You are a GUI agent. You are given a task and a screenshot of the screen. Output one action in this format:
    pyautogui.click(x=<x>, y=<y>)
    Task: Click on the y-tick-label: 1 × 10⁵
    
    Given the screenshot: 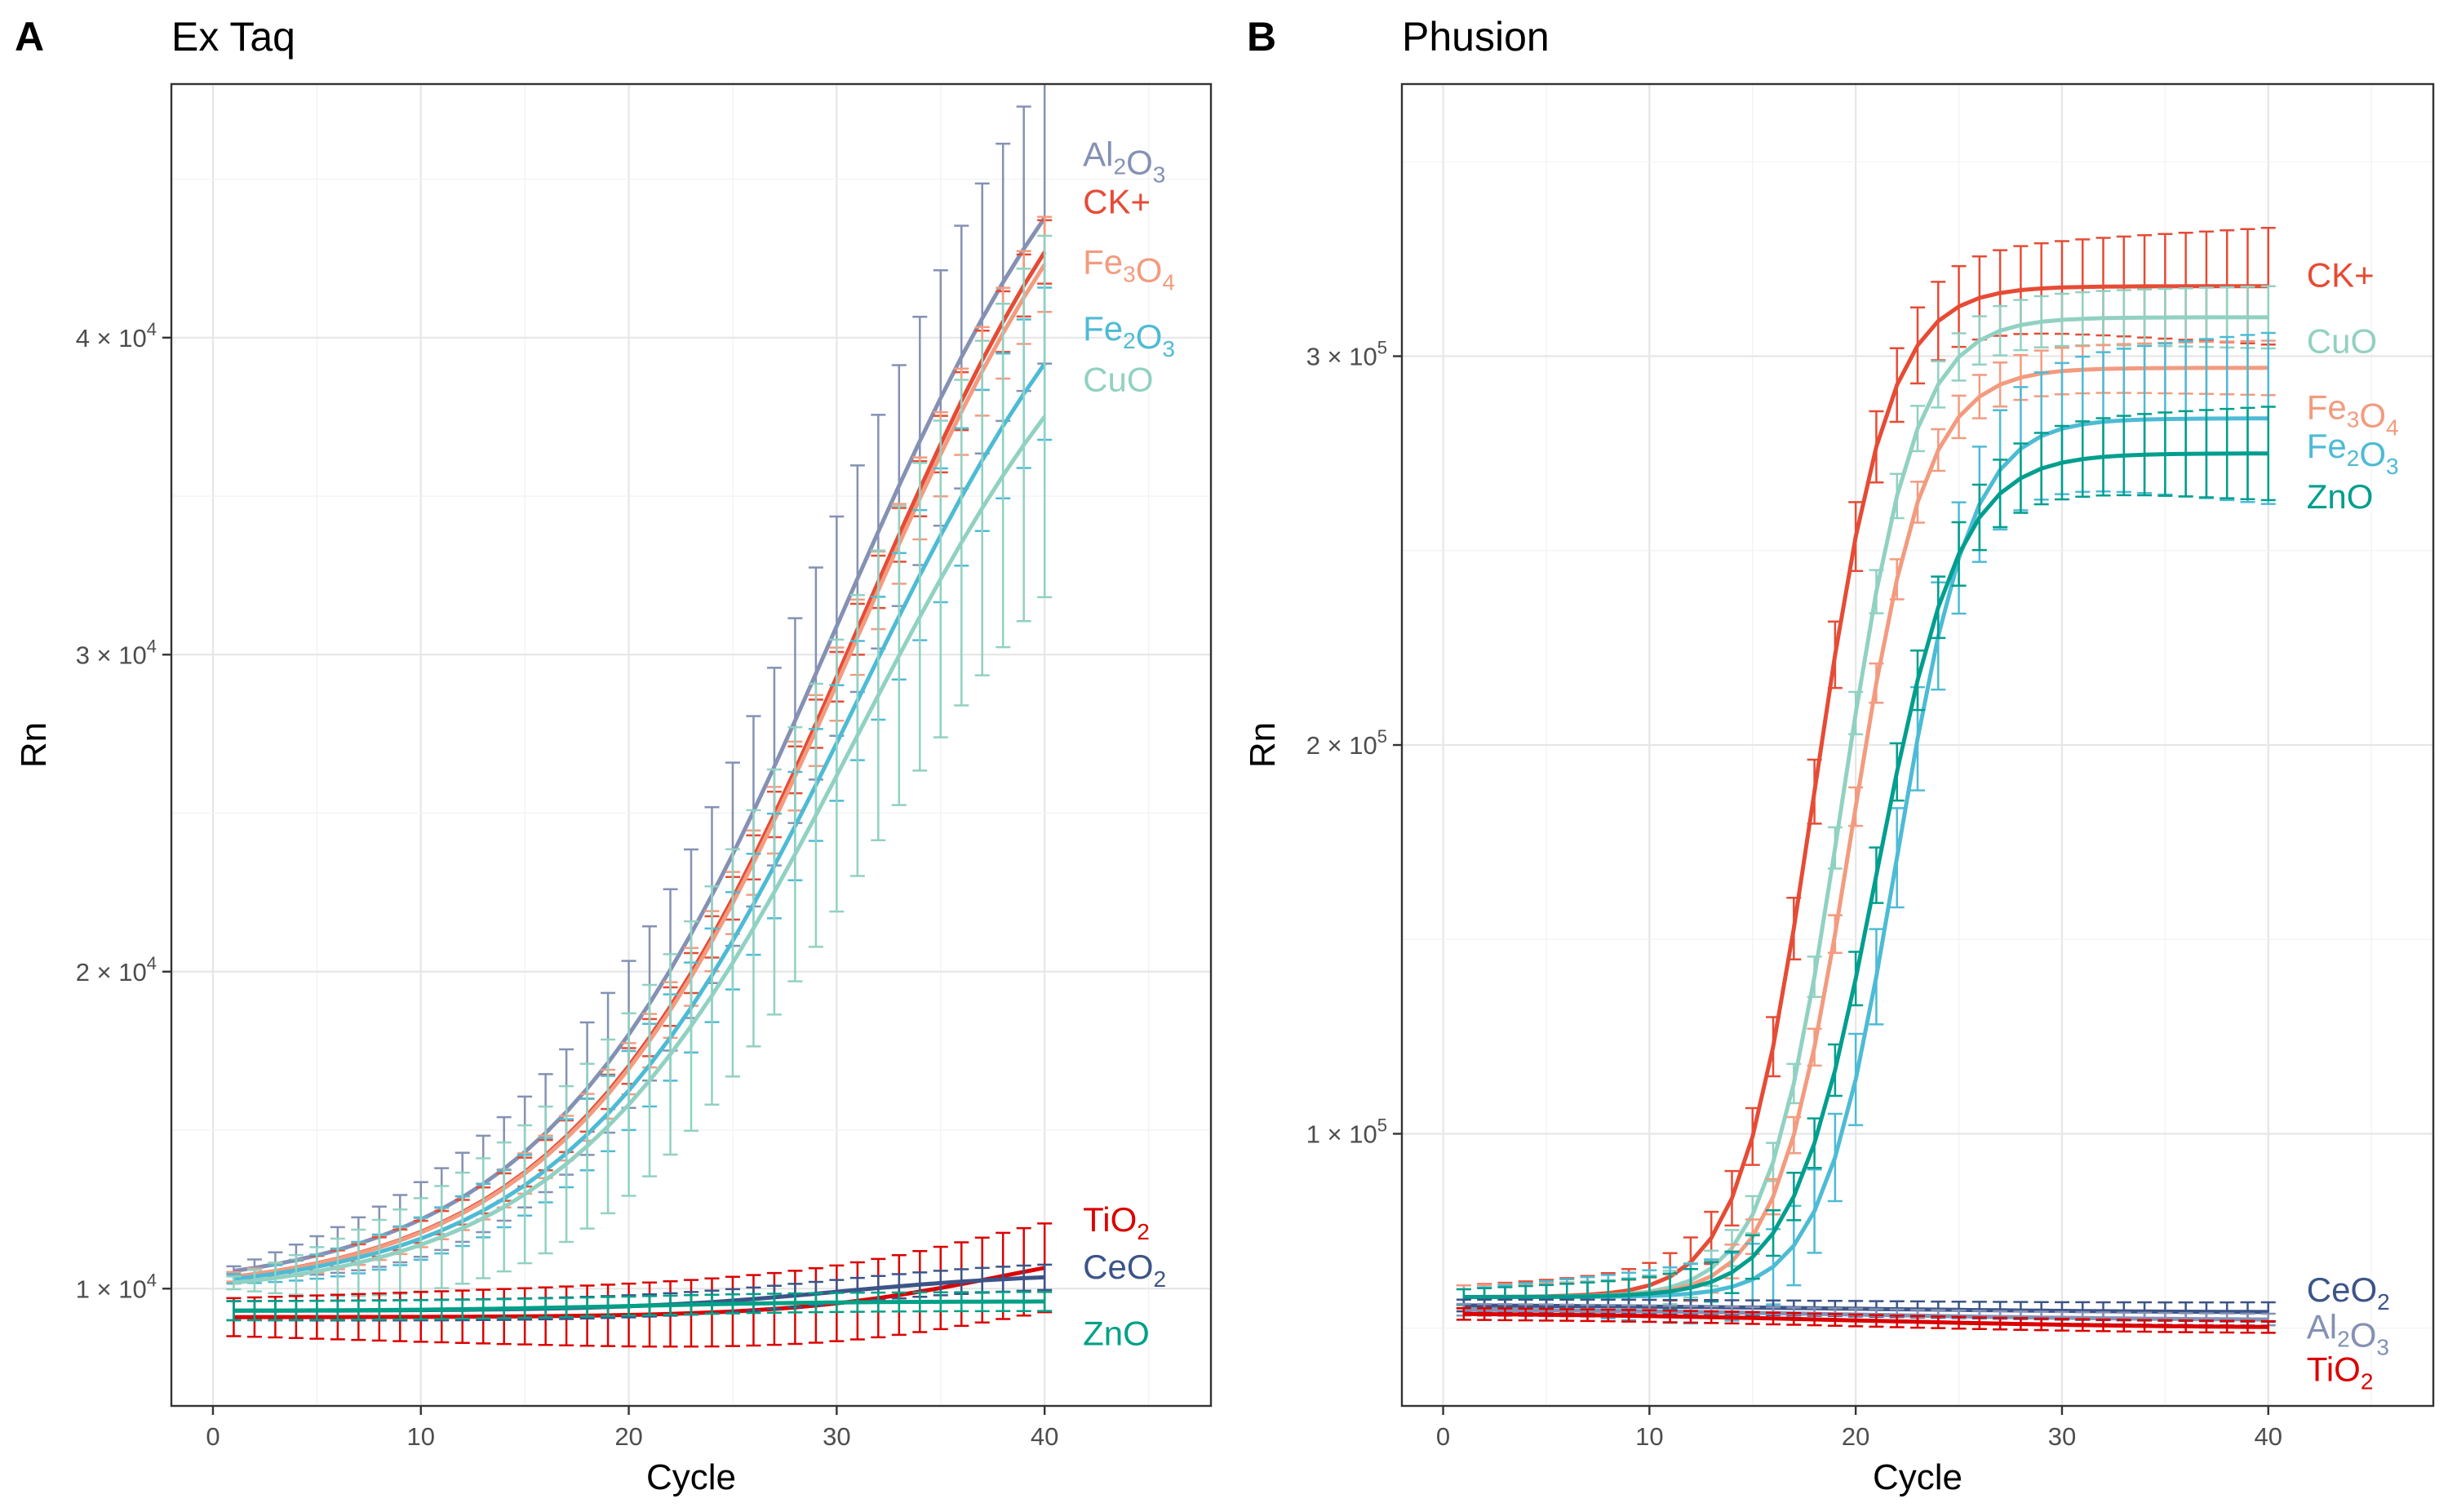 What is the action you would take?
    pyautogui.click(x=1346, y=1131)
    